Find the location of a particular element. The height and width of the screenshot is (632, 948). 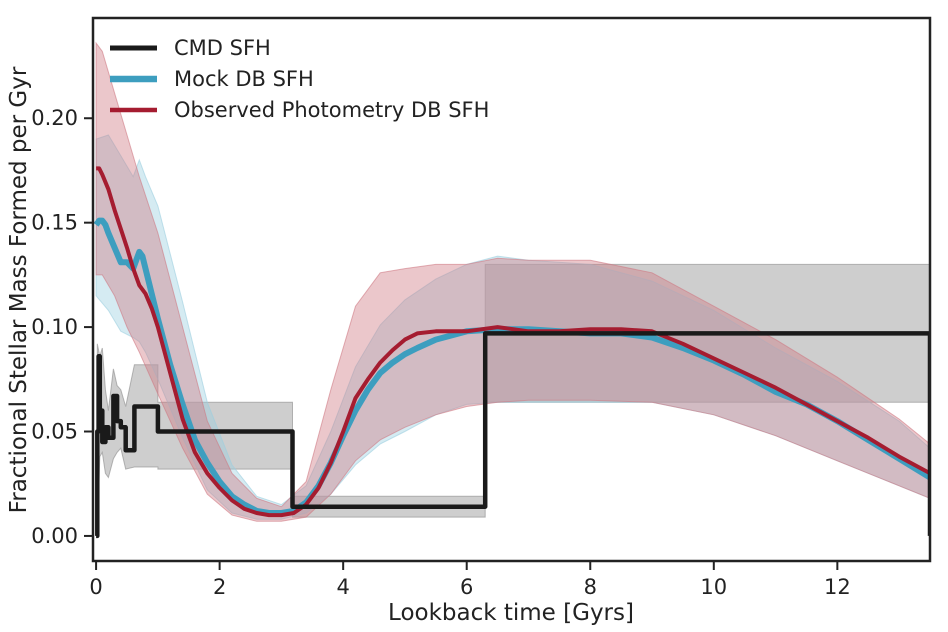

x-tick-label: 6 is located at coordinates (466, 587).